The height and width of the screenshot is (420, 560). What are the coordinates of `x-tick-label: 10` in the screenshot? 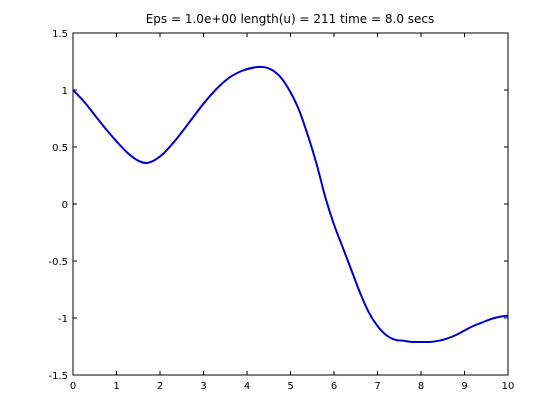 It's located at (508, 386).